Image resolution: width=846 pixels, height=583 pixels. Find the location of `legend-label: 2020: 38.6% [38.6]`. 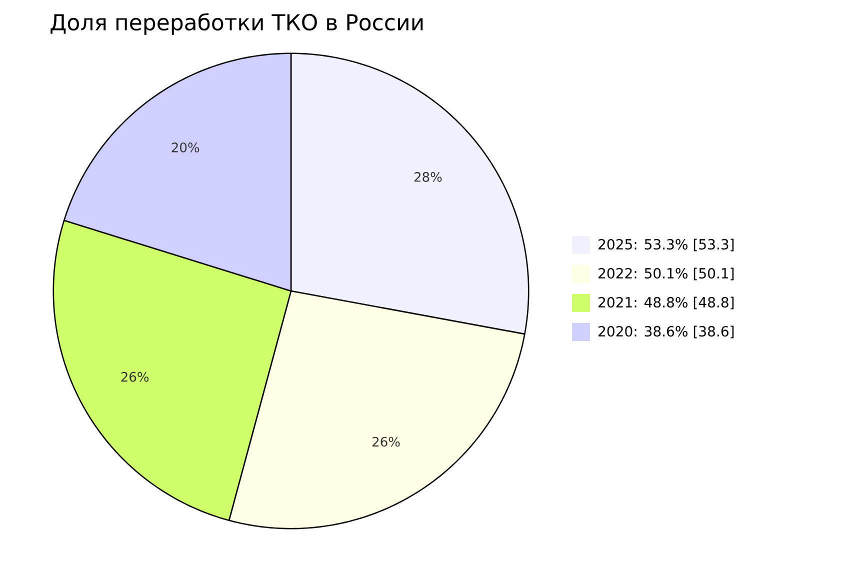

legend-label: 2020: 38.6% [38.6] is located at coordinates (666, 332).